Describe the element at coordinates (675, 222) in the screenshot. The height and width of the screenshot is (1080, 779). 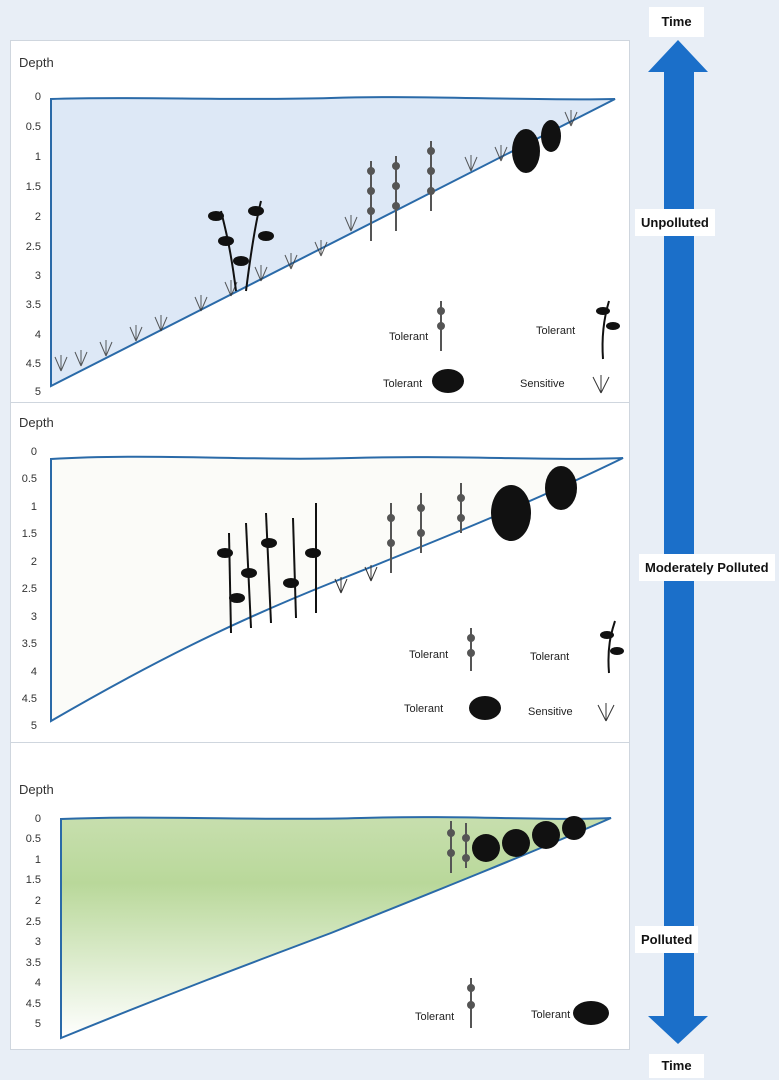
I see `stage-label-unpolluted: Unpolluted` at that location.